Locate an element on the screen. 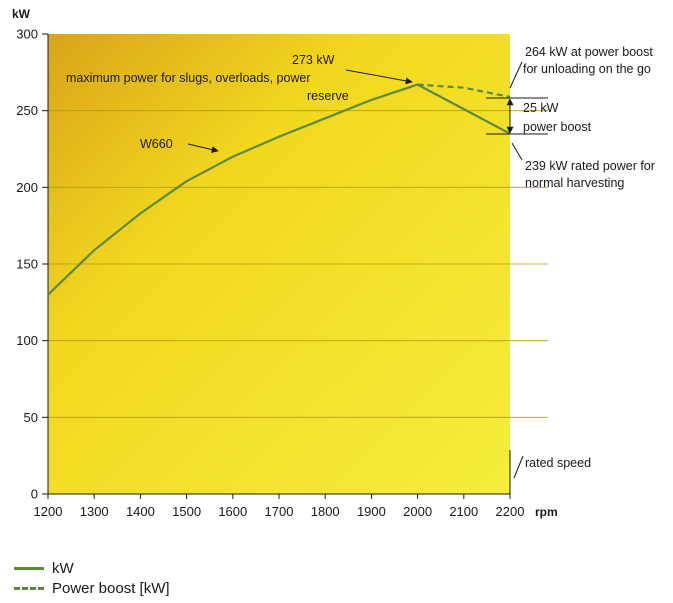 This screenshot has height=603, width=673. y-axis-unit: kW is located at coordinates (21, 14).